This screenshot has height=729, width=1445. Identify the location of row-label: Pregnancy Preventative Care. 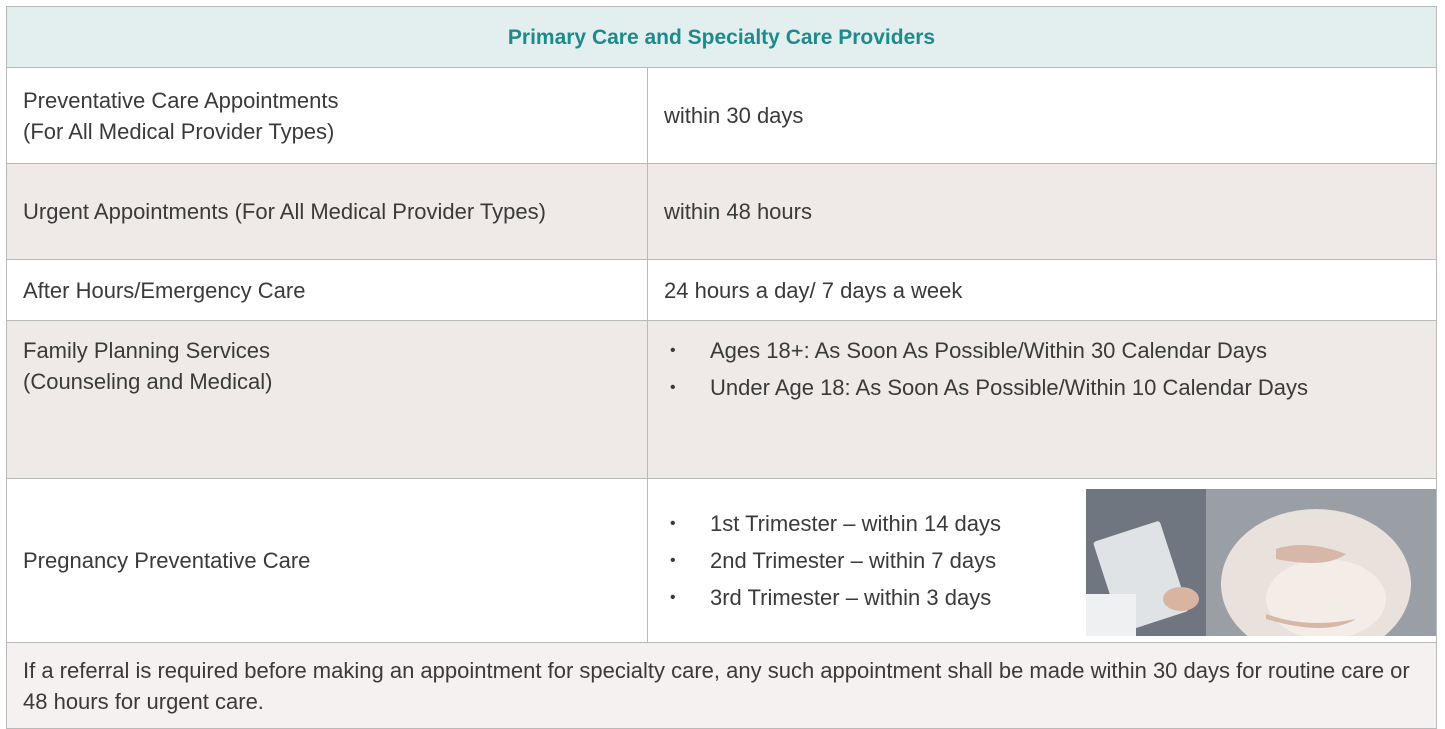
(327, 560).